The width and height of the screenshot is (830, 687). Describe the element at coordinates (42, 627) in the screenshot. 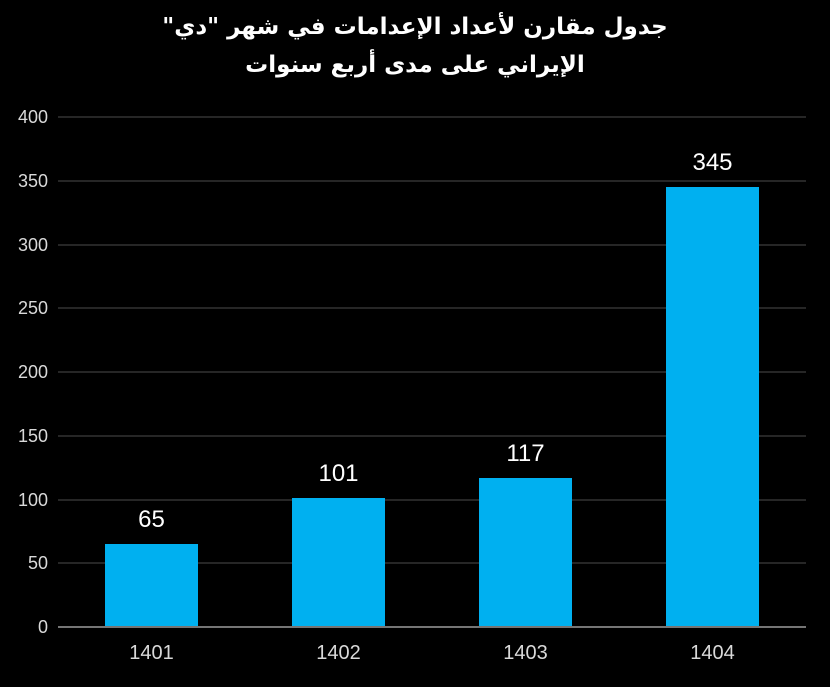

I see `y-tick-label: 0` at that location.